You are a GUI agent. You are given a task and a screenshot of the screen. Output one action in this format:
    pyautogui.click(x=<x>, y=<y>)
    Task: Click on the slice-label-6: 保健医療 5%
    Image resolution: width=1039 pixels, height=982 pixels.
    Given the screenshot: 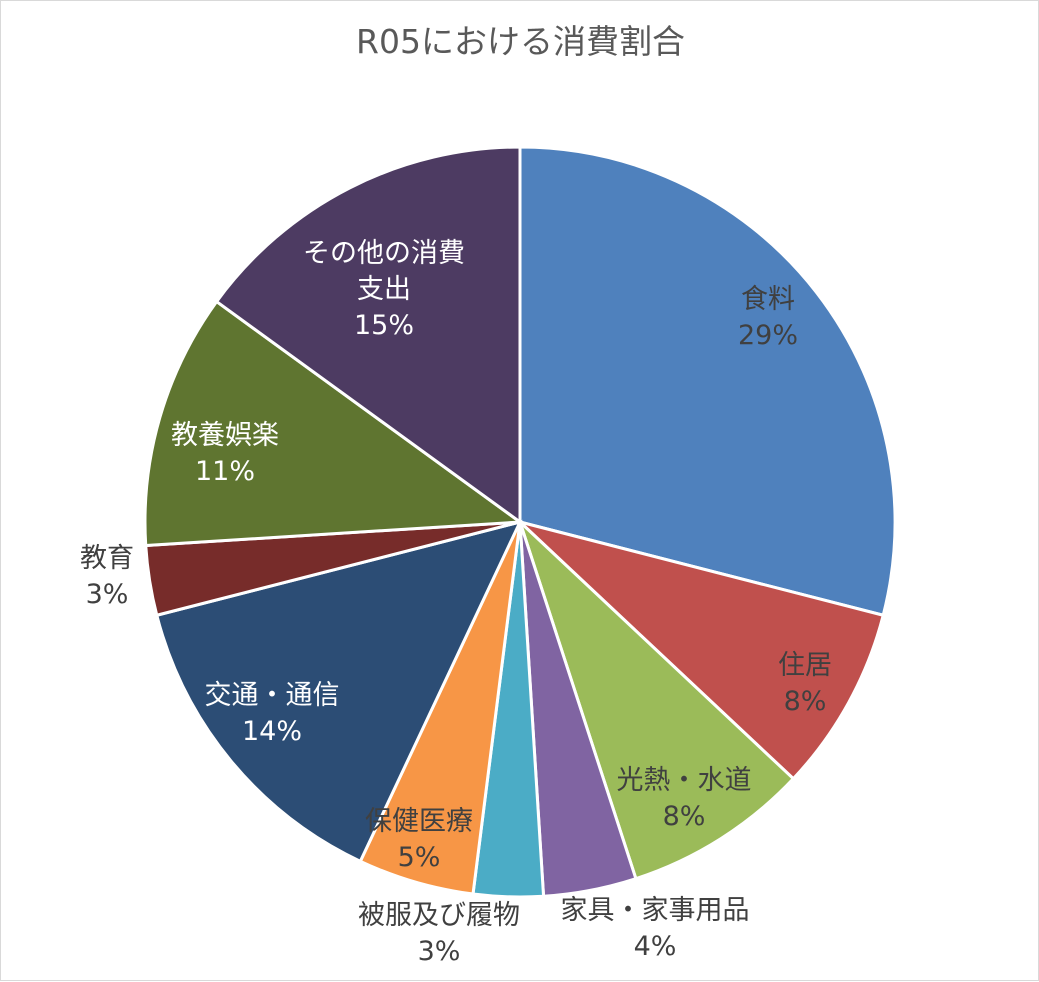 What is the action you would take?
    pyautogui.click(x=419, y=839)
    